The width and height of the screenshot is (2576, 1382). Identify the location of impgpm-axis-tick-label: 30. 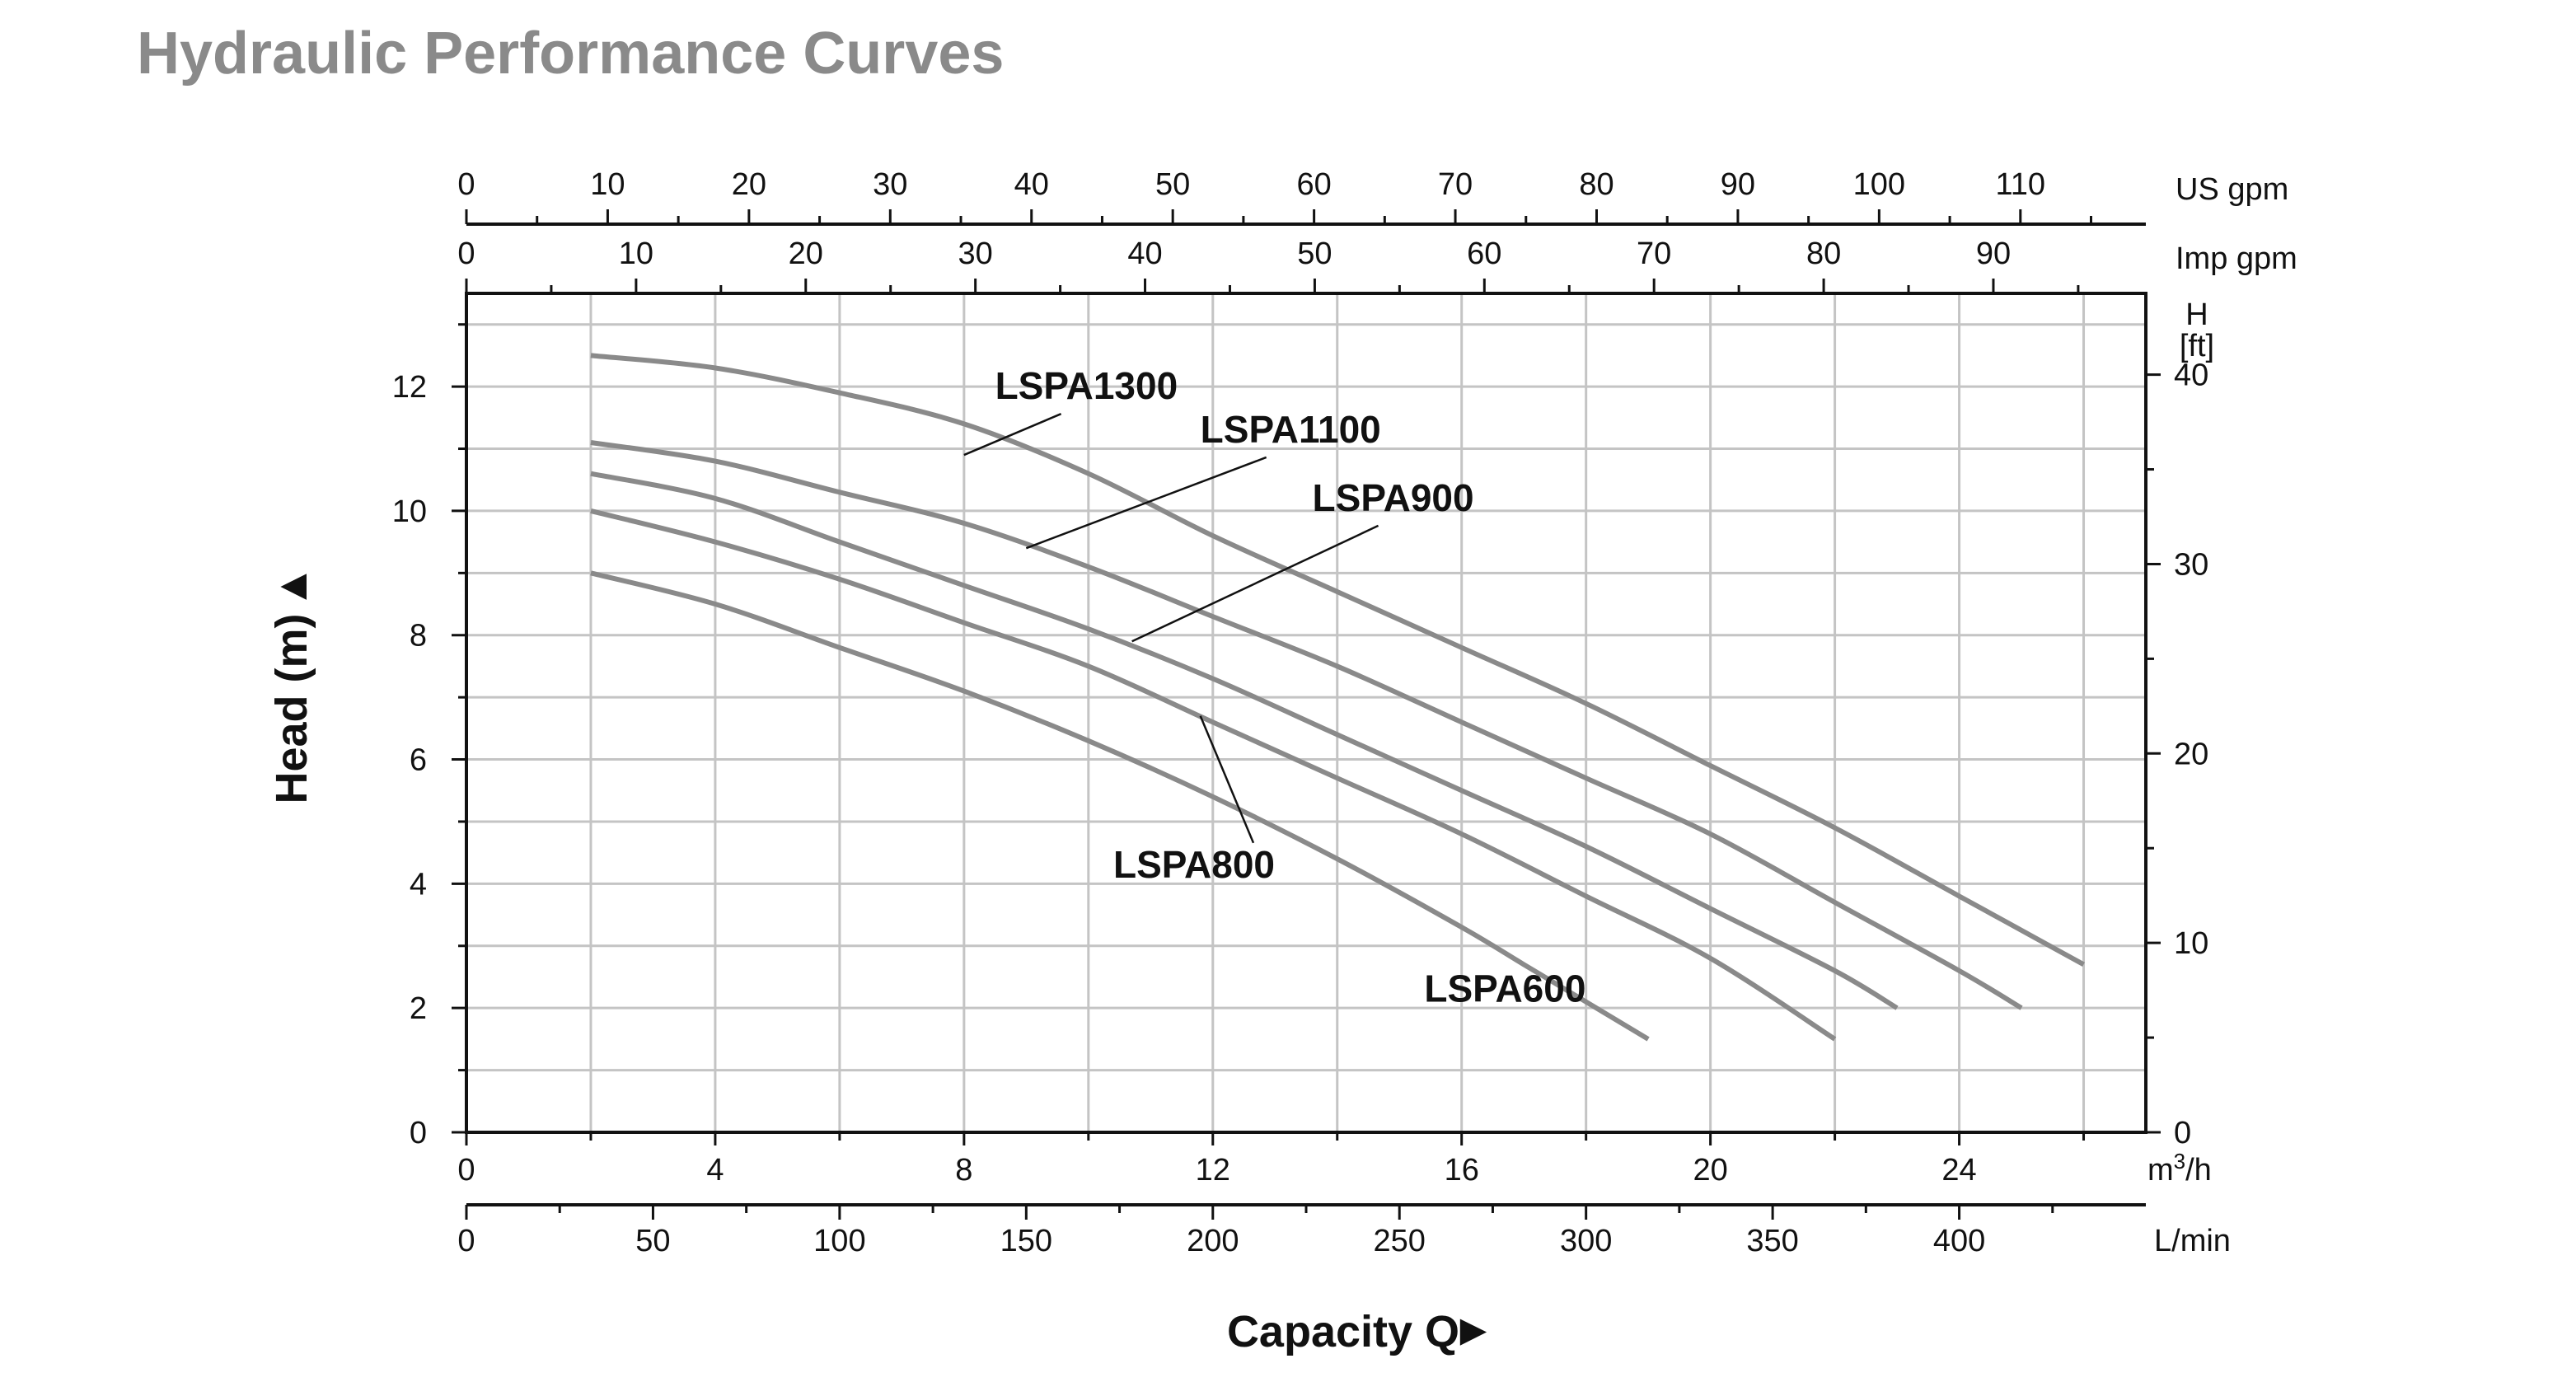
(975, 254).